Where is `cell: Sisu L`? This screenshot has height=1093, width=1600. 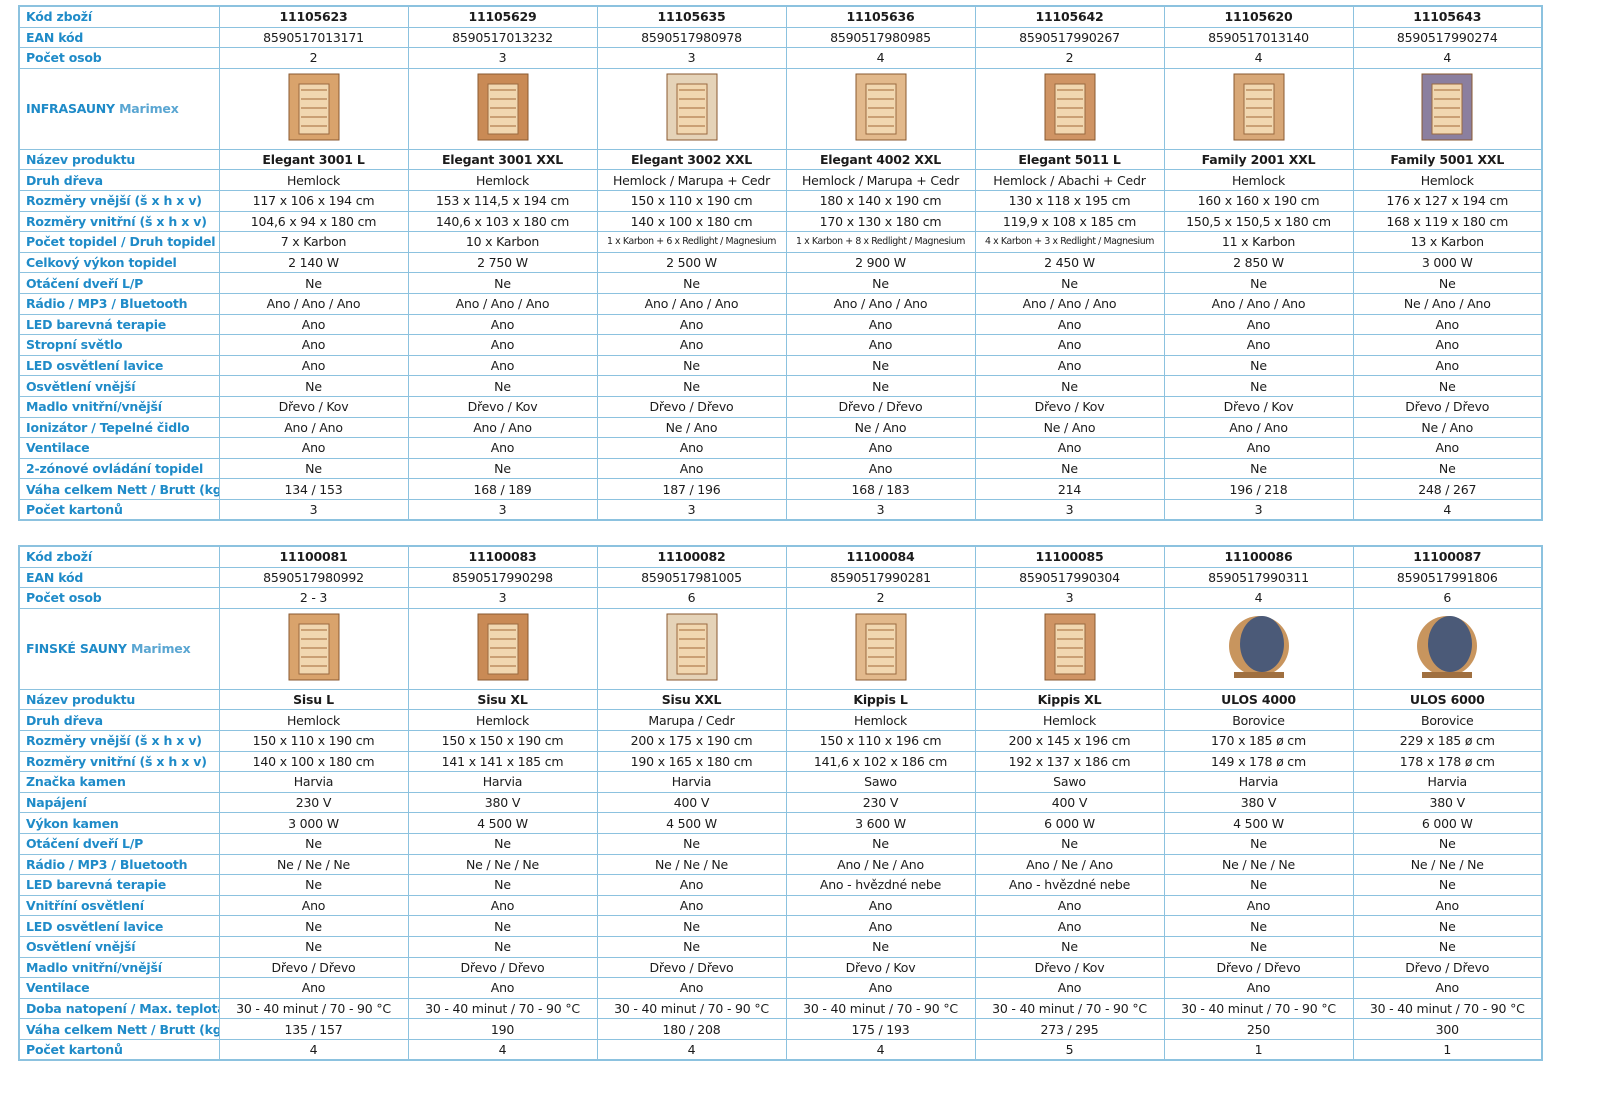 cell: Sisu L is located at coordinates (313, 699).